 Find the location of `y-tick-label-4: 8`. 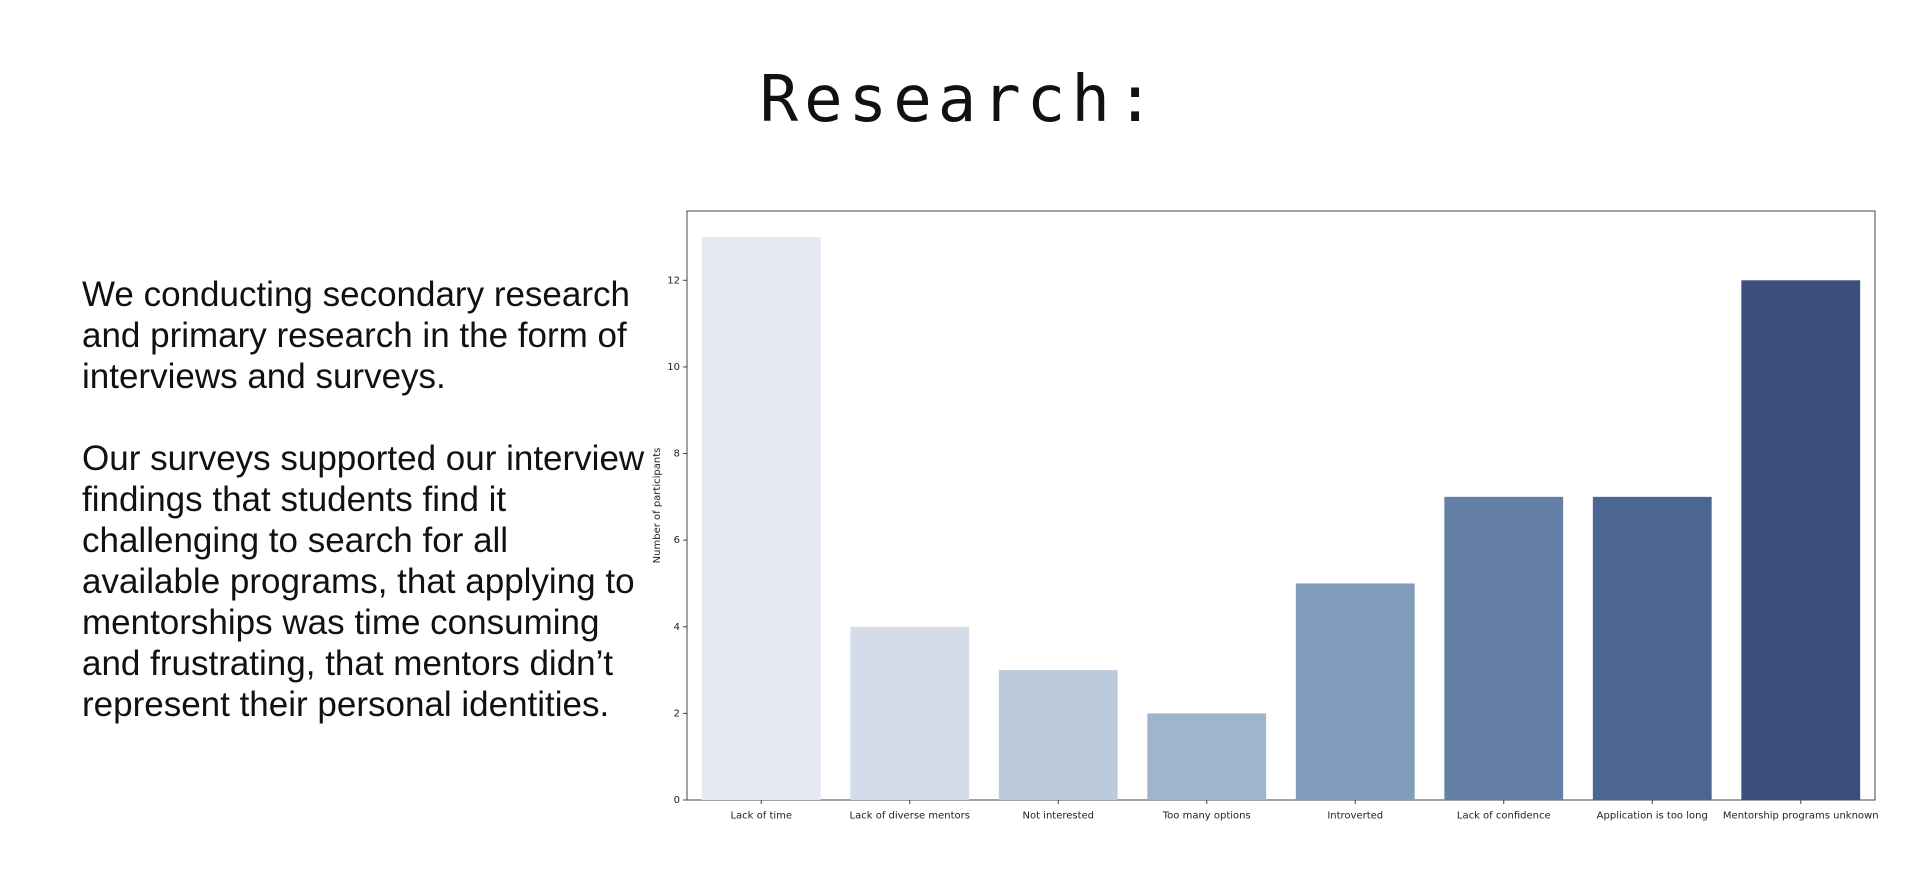

y-tick-label-4: 8 is located at coordinates (677, 454).